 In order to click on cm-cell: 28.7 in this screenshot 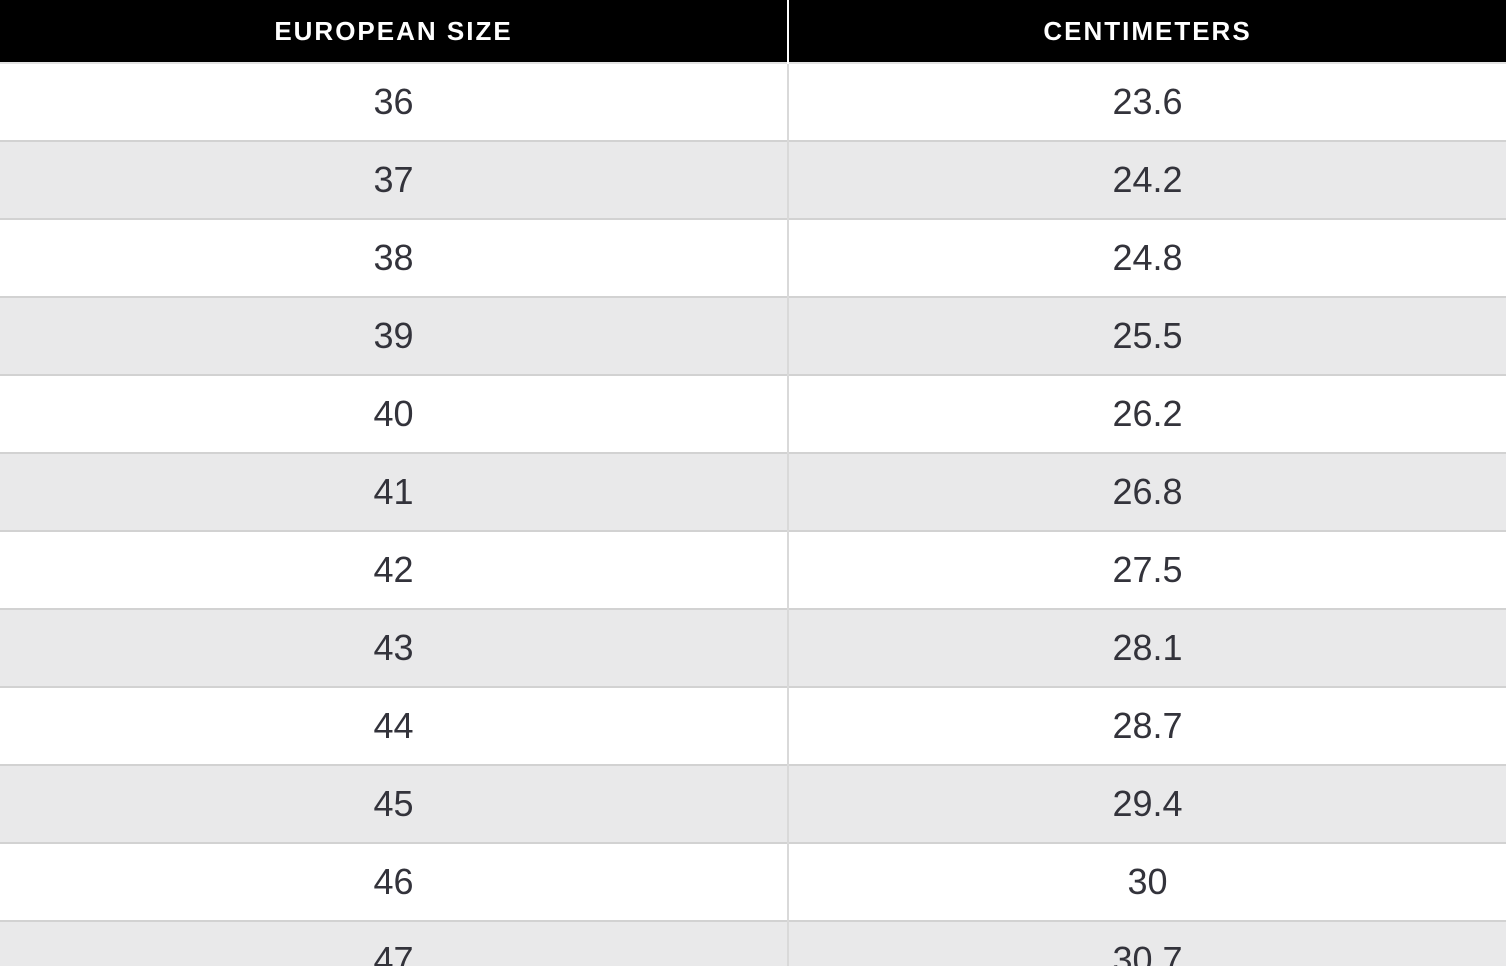, I will do `click(1147, 725)`.